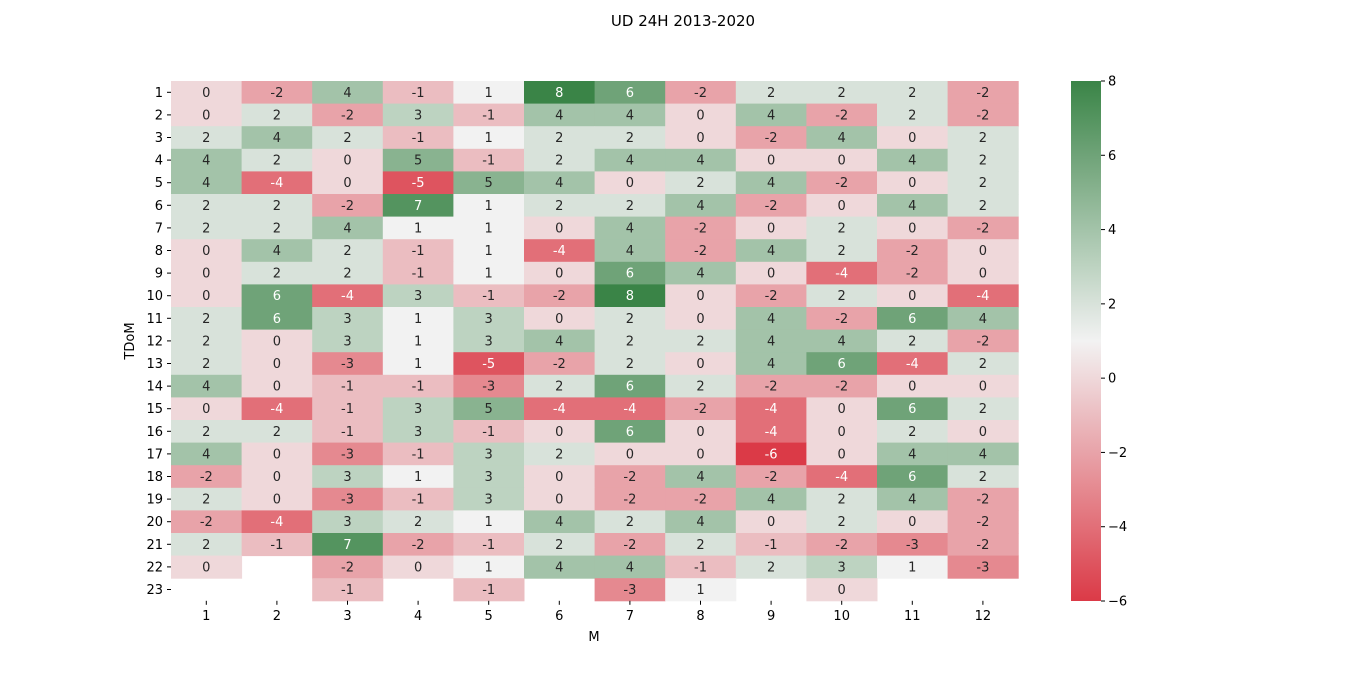  I want to click on cell-value-label: 5, so click(418, 161).